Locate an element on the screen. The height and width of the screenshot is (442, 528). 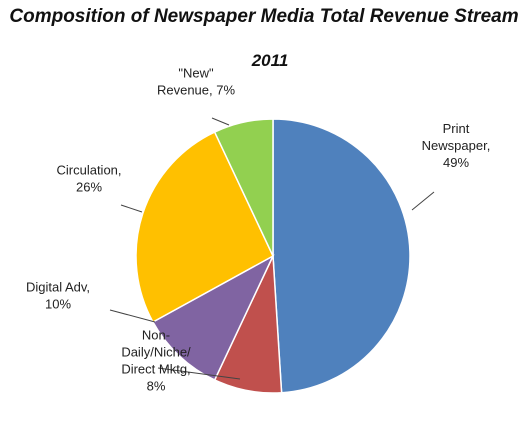
slice-label-2: Digital Adv, 10% is located at coordinates (58, 296).